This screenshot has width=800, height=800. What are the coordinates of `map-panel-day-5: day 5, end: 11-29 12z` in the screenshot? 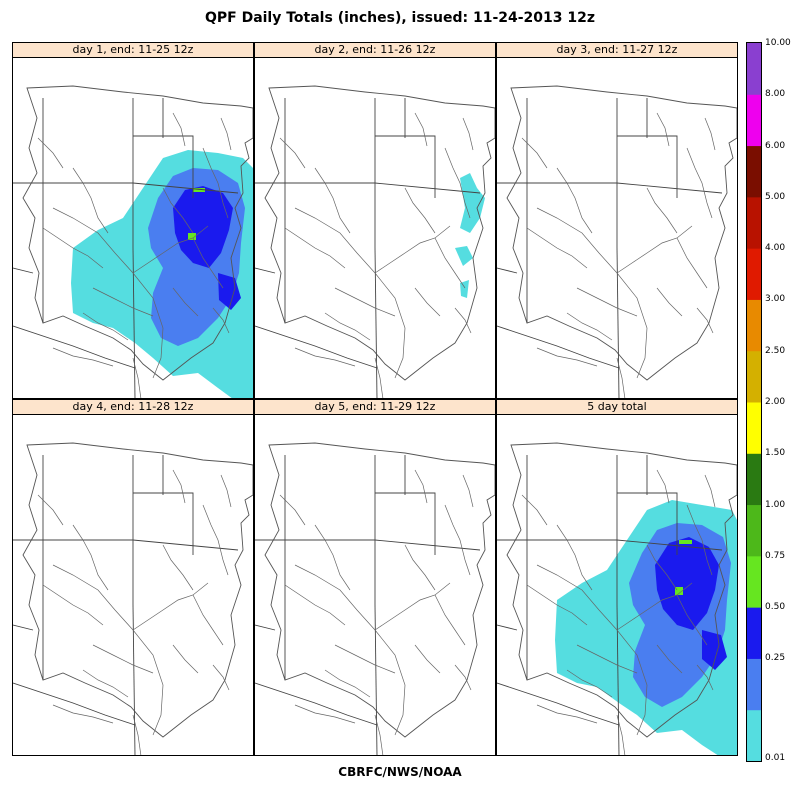 It's located at (375, 577).